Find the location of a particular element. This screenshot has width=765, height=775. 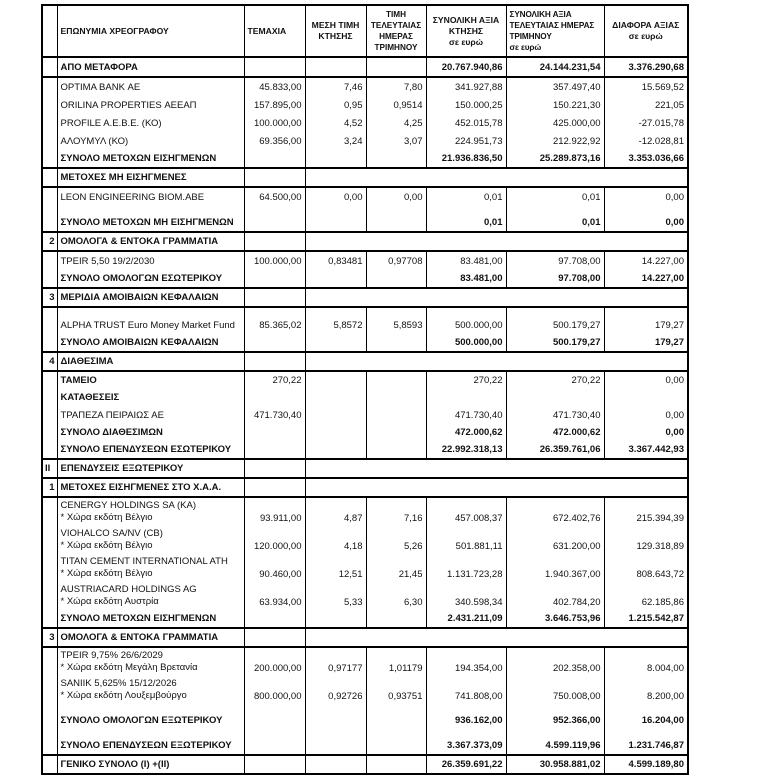

cell-cost-value: 224.951,73 is located at coordinates (466, 141).